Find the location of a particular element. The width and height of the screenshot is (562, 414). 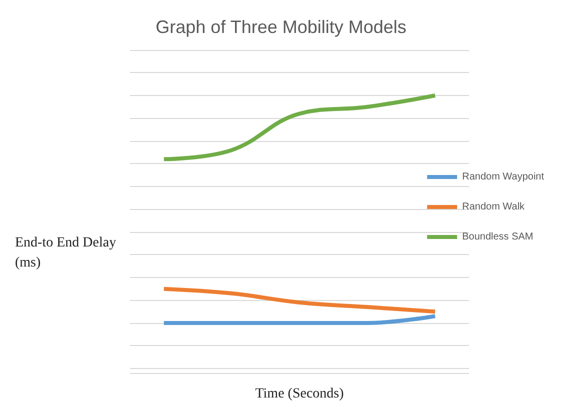

legend-label: Random Walk is located at coordinates (494, 207).